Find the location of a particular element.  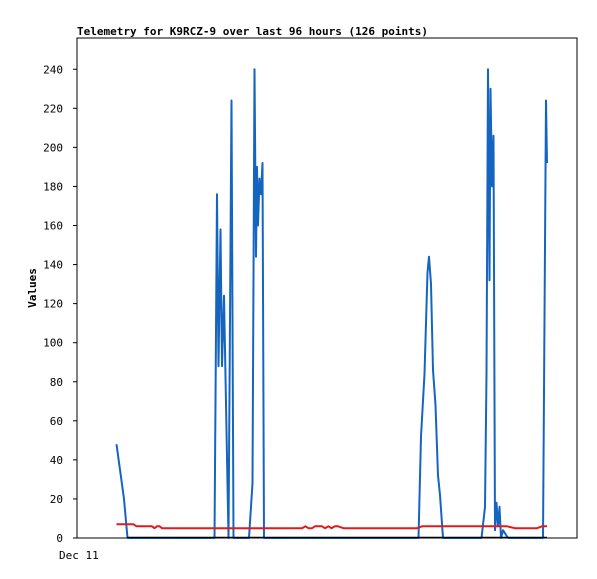

y-tick-label: 40 is located at coordinates (56, 460).